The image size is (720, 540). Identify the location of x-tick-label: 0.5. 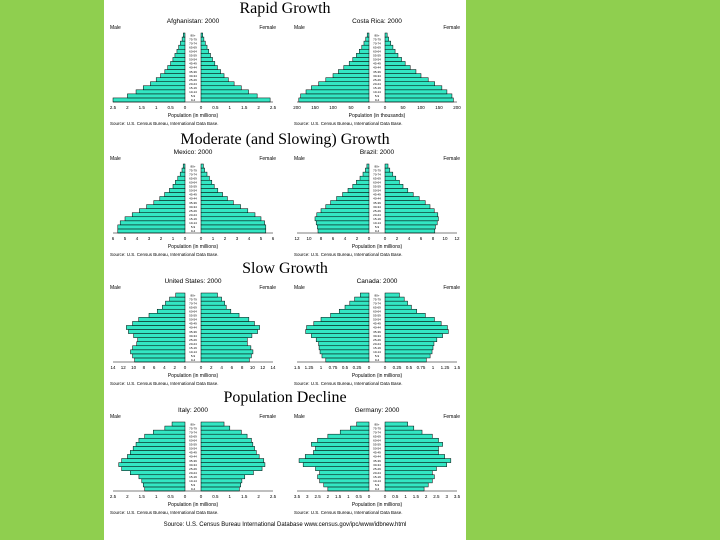
(345, 367).